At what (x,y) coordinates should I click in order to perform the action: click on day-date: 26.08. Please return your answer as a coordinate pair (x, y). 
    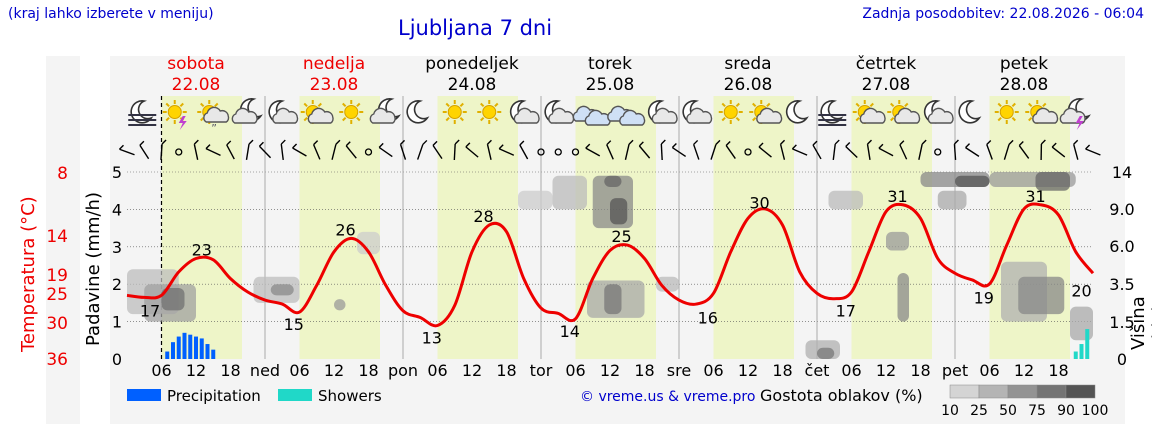
    Looking at the image, I should click on (748, 85).